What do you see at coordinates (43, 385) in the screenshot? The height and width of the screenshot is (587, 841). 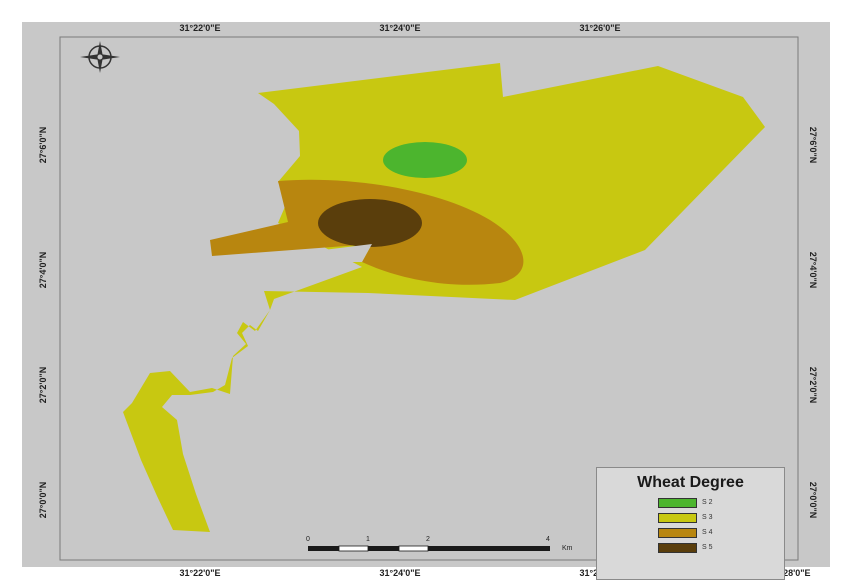 I see `coord-left-3: 27°2'0"N` at bounding box center [43, 385].